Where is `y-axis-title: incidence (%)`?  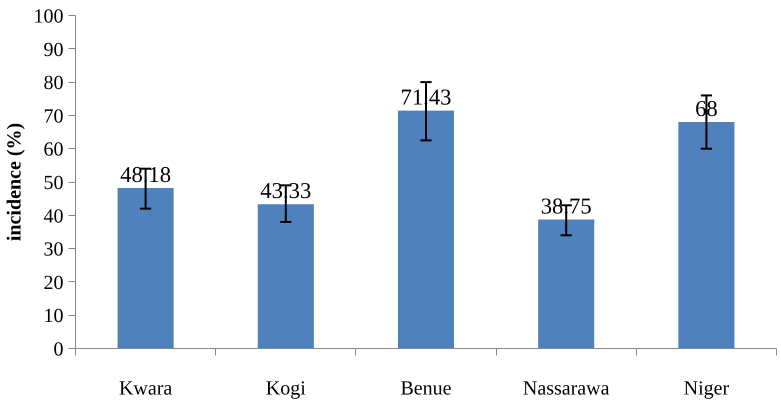
y-axis-title: incidence (%) is located at coordinates (15, 182).